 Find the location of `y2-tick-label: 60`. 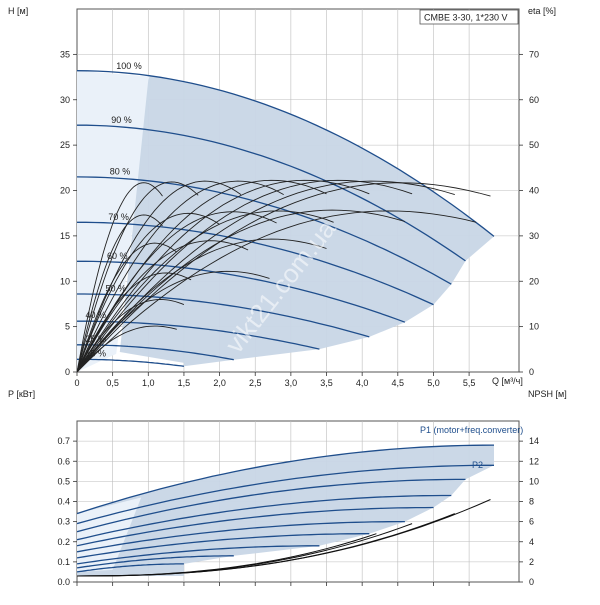

y2-tick-label: 60 is located at coordinates (534, 100).